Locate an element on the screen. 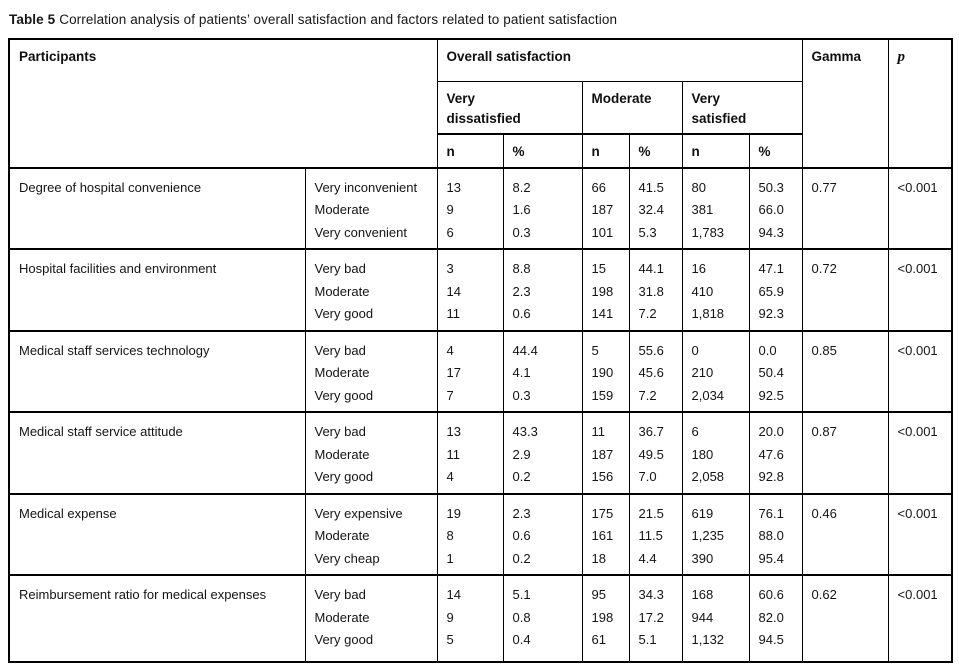 This screenshot has height=669, width=959. value: 36.7 is located at coordinates (651, 431).